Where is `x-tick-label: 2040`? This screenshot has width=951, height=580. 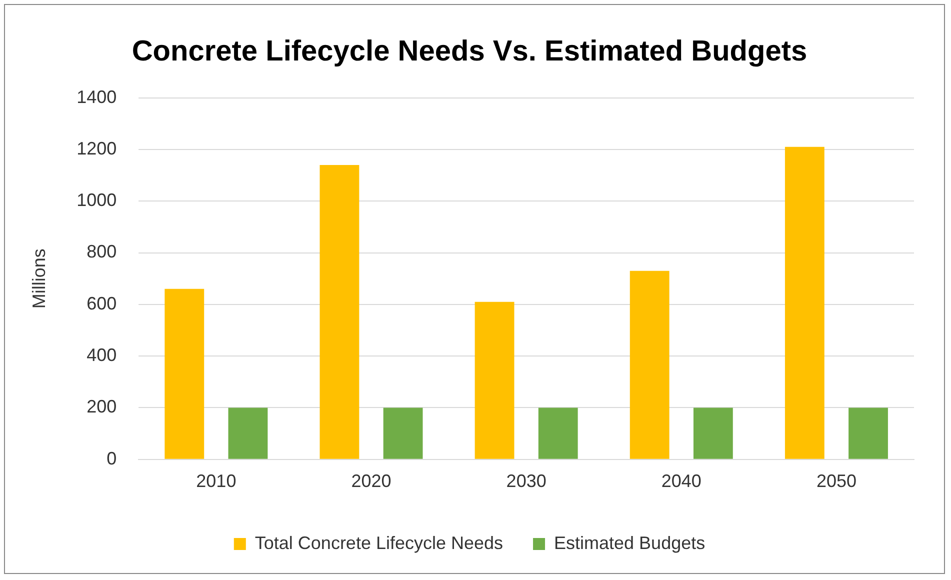
x-tick-label: 2040 is located at coordinates (681, 481).